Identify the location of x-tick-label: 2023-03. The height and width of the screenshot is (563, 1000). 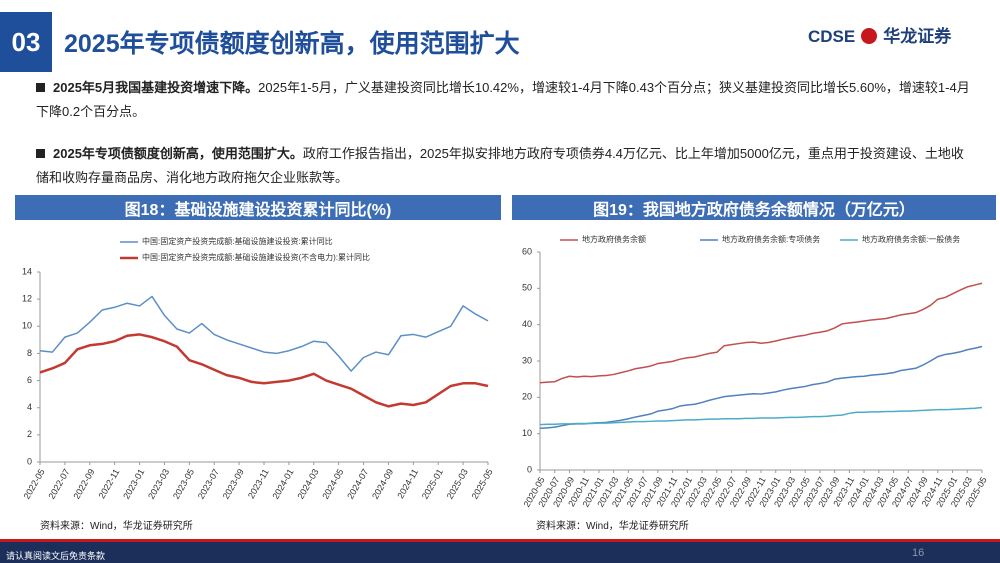
(158, 484).